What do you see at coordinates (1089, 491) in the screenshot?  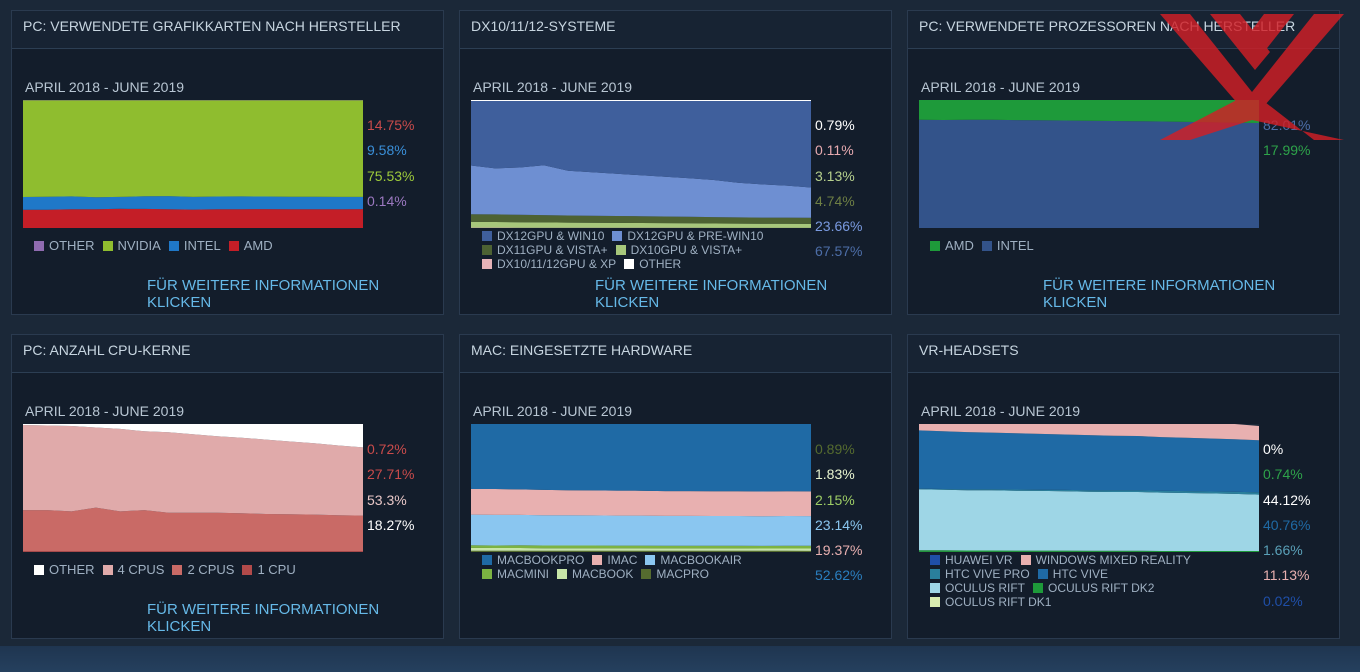 I see `area-series-htc-vive-pro` at bounding box center [1089, 491].